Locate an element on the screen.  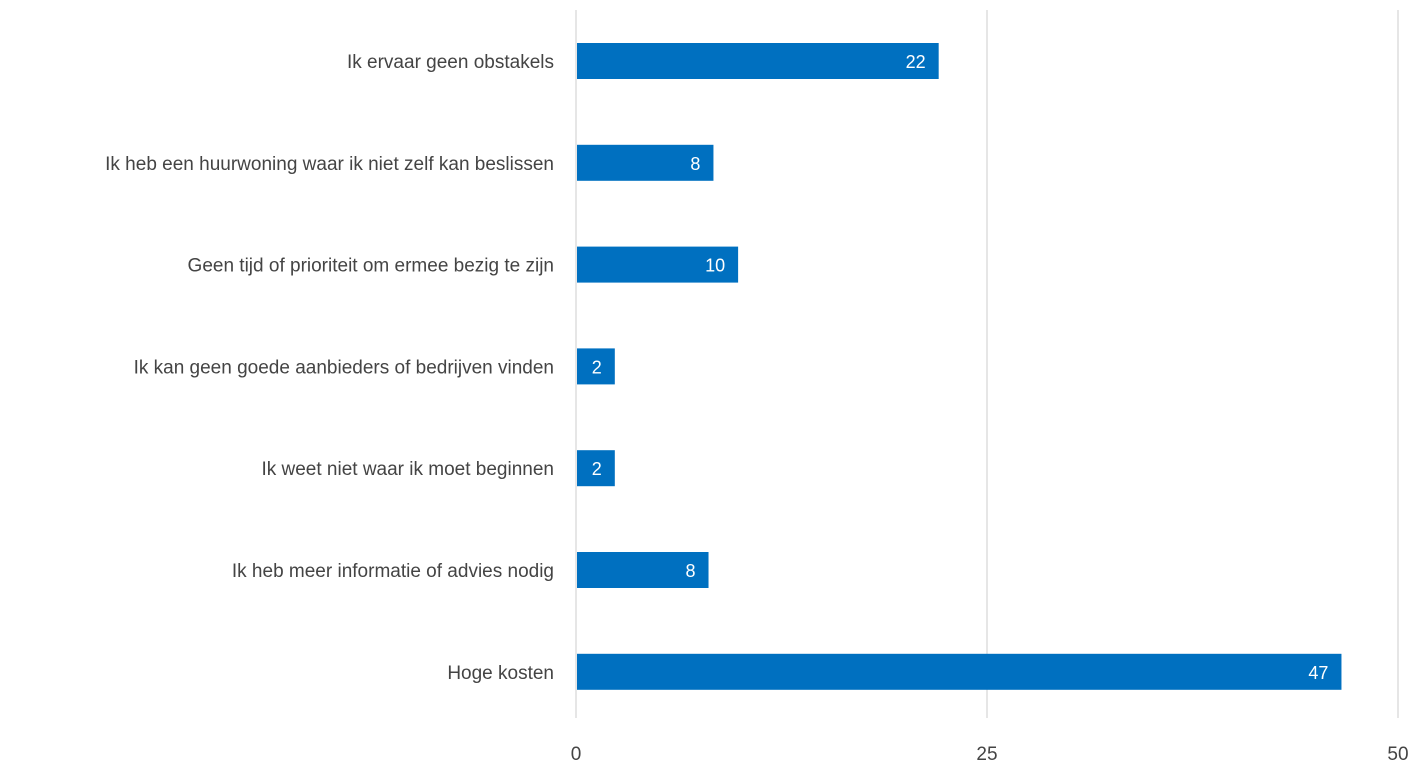
category-label-5: Ik weet niet waar ik moet beginnen is located at coordinates (407, 469).